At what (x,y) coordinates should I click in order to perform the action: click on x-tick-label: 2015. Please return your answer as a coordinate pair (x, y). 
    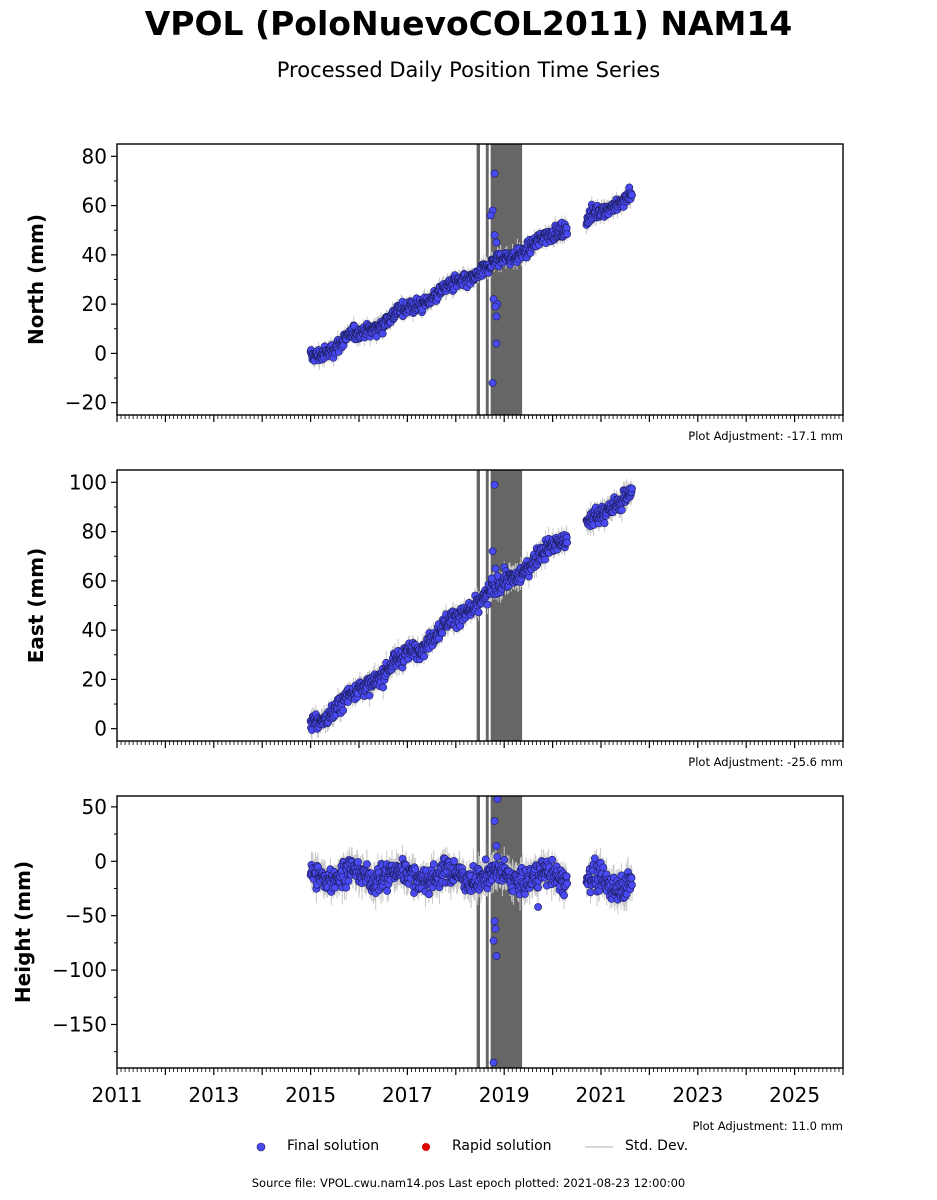
    Looking at the image, I should click on (310, 1095).